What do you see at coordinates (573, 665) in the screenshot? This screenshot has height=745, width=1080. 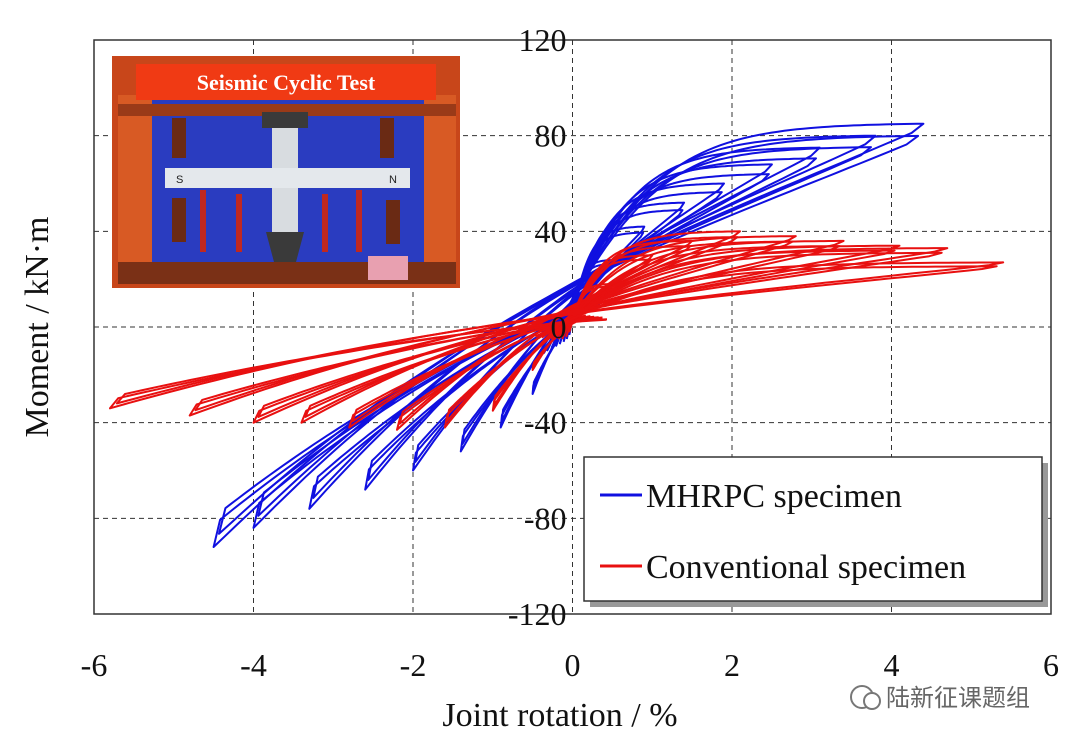 I see `x-tick-label: 0` at bounding box center [573, 665].